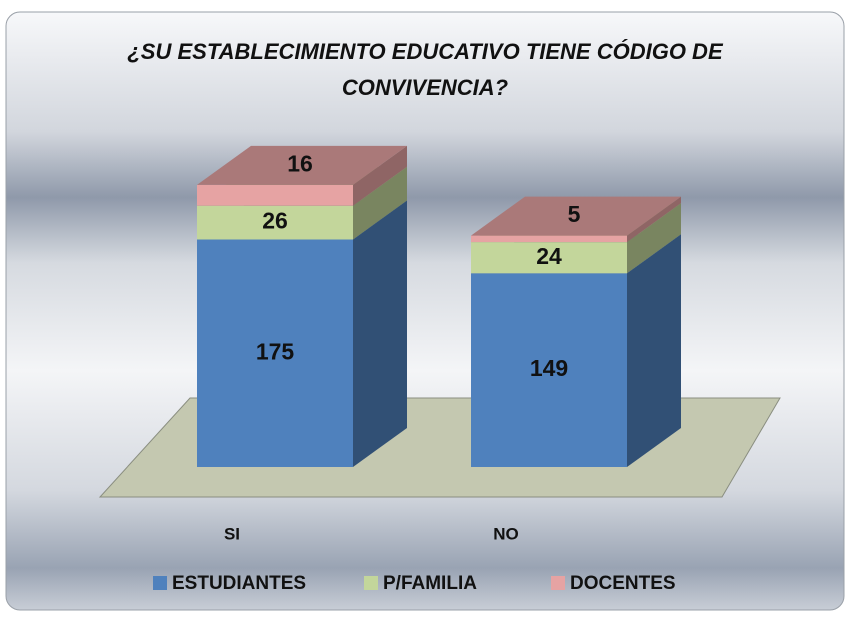  I want to click on data-label: 26, so click(275, 221).